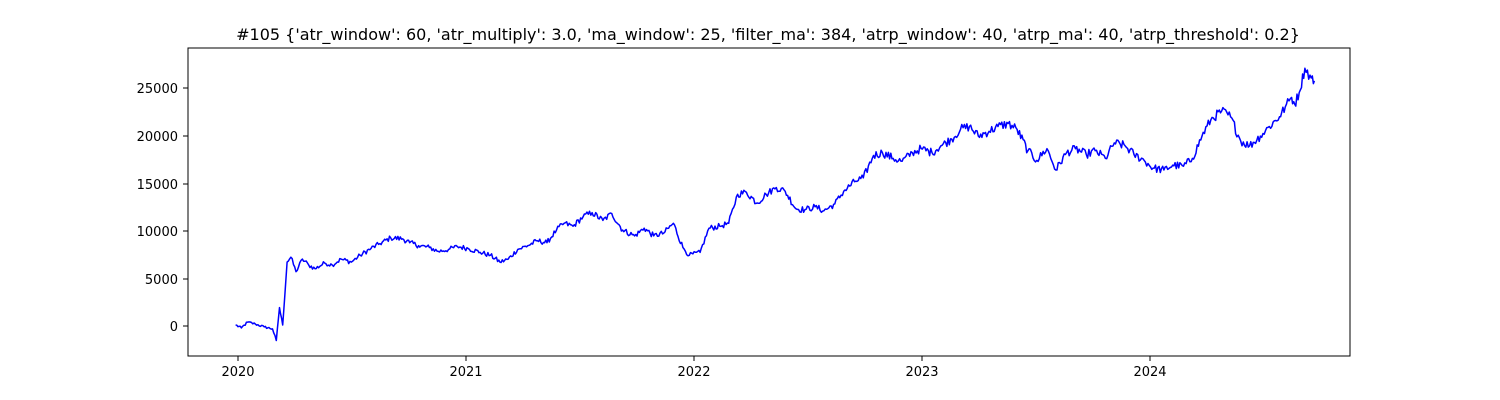 The image size is (1500, 400). What do you see at coordinates (157, 137) in the screenshot?
I see `y-tick-label: 20000` at bounding box center [157, 137].